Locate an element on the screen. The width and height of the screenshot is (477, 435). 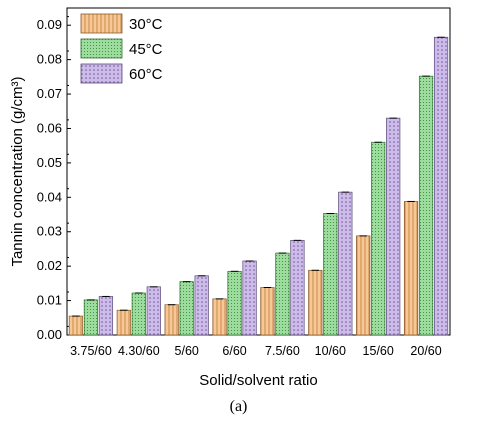
bar-45°C-15/60 is located at coordinates (378, 238).